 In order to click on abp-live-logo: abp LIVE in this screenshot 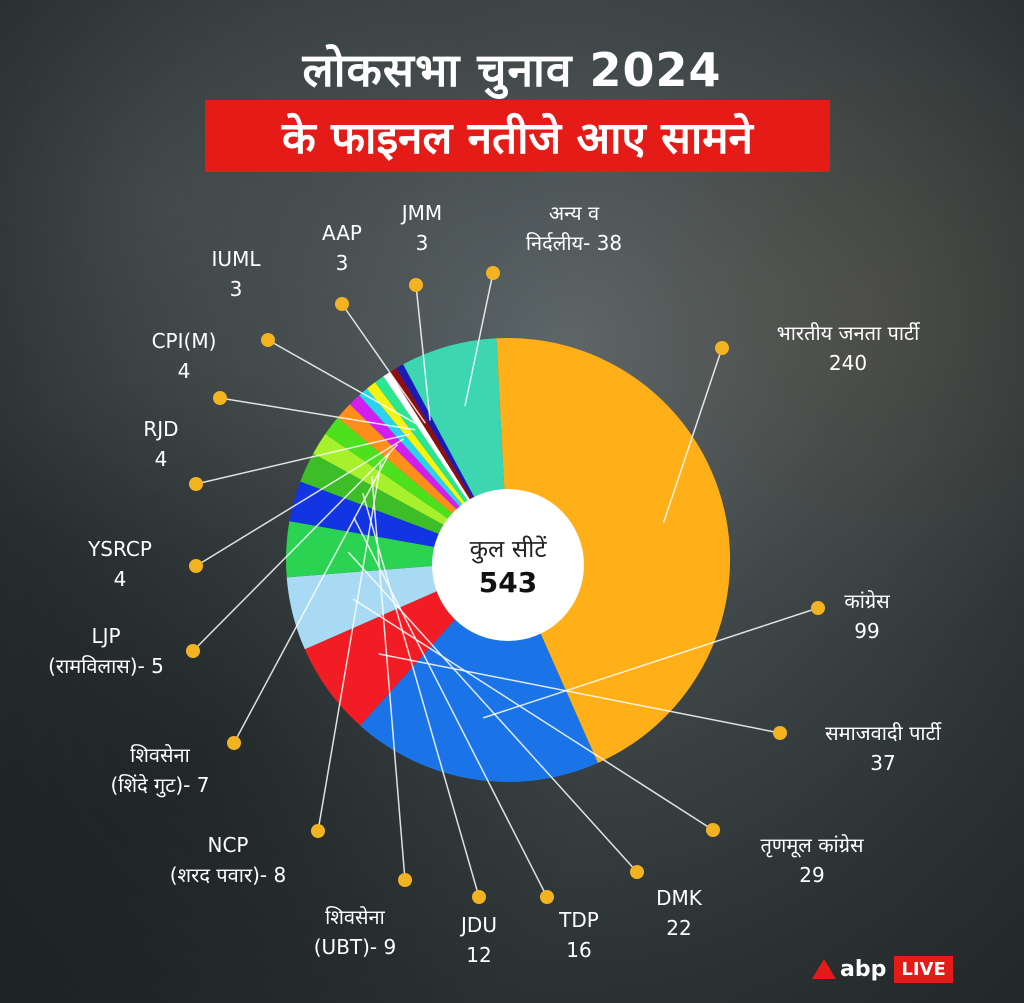, I will do `click(882, 969)`.